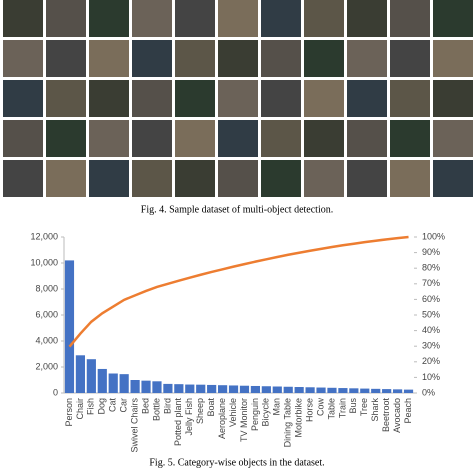 The height and width of the screenshot is (470, 474). What do you see at coordinates (431, 346) in the screenshot?
I see `y2-tick-label: 30%` at bounding box center [431, 346].